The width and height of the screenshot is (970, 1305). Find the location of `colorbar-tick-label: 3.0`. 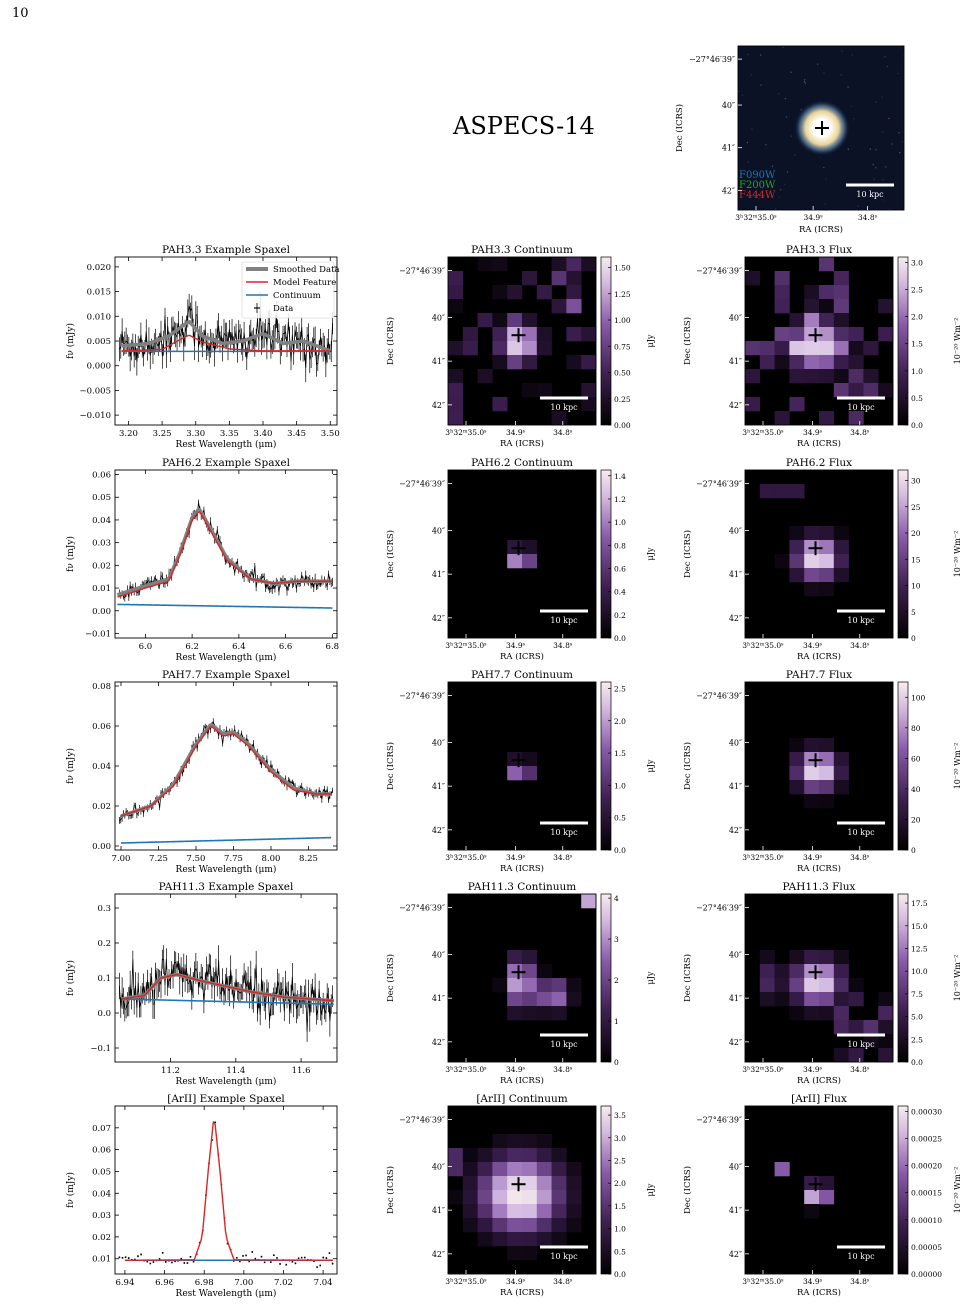

colorbar-tick-label: 3.0 is located at coordinates (620, 1138).